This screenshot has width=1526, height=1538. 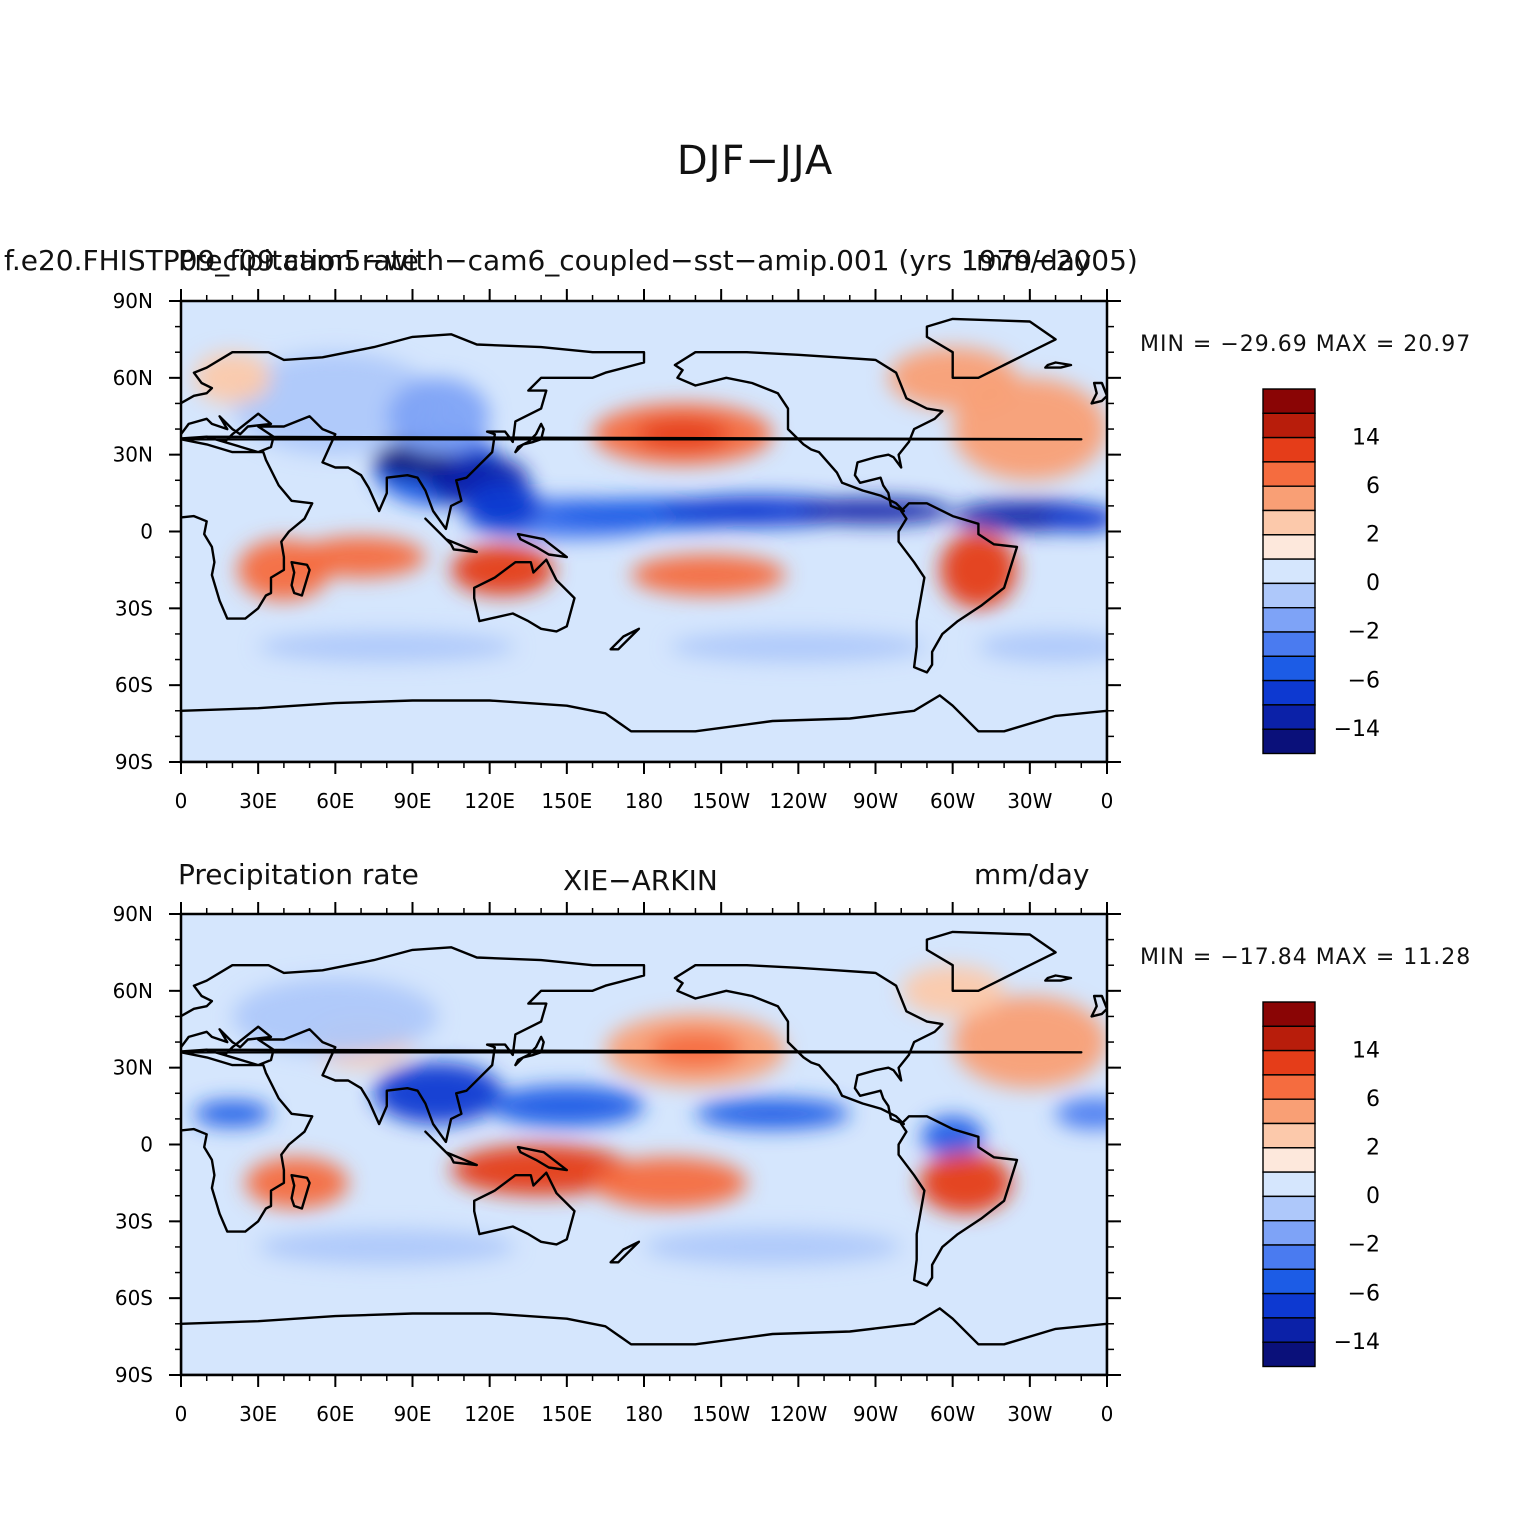 What do you see at coordinates (133, 455) in the screenshot?
I see `y-tick-label: 30N` at bounding box center [133, 455].